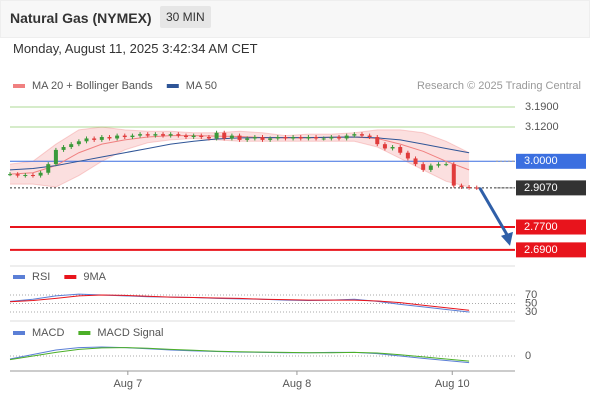 This screenshot has height=400, width=590. I want to click on x-tick-label: Aug 8, so click(297, 384).